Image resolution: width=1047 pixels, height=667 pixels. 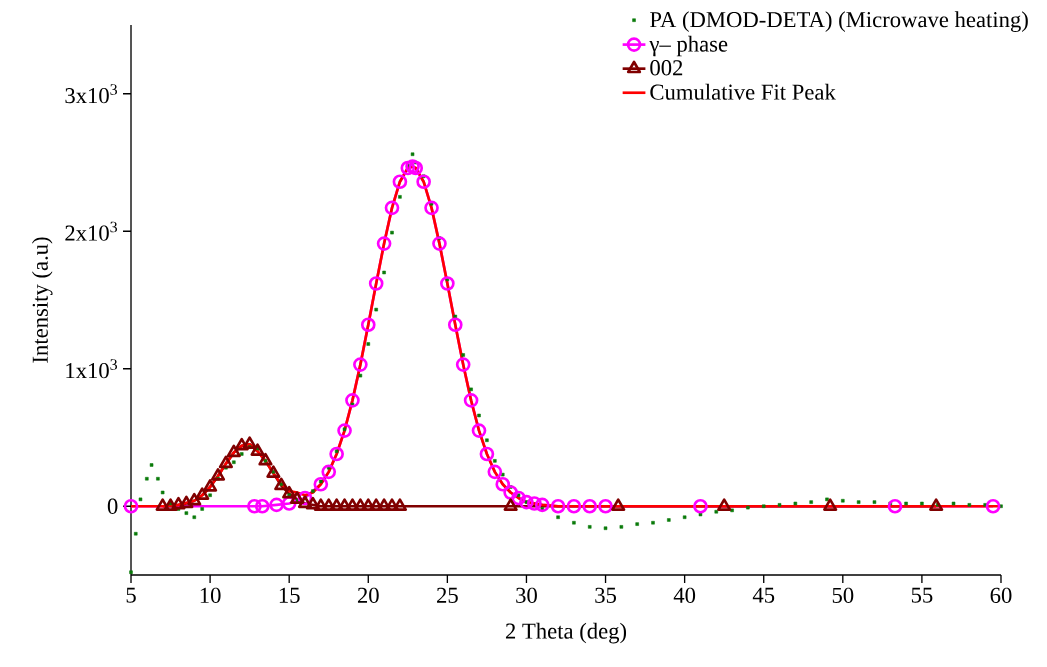 I want to click on x-tick-label: 15, so click(x=289, y=595).